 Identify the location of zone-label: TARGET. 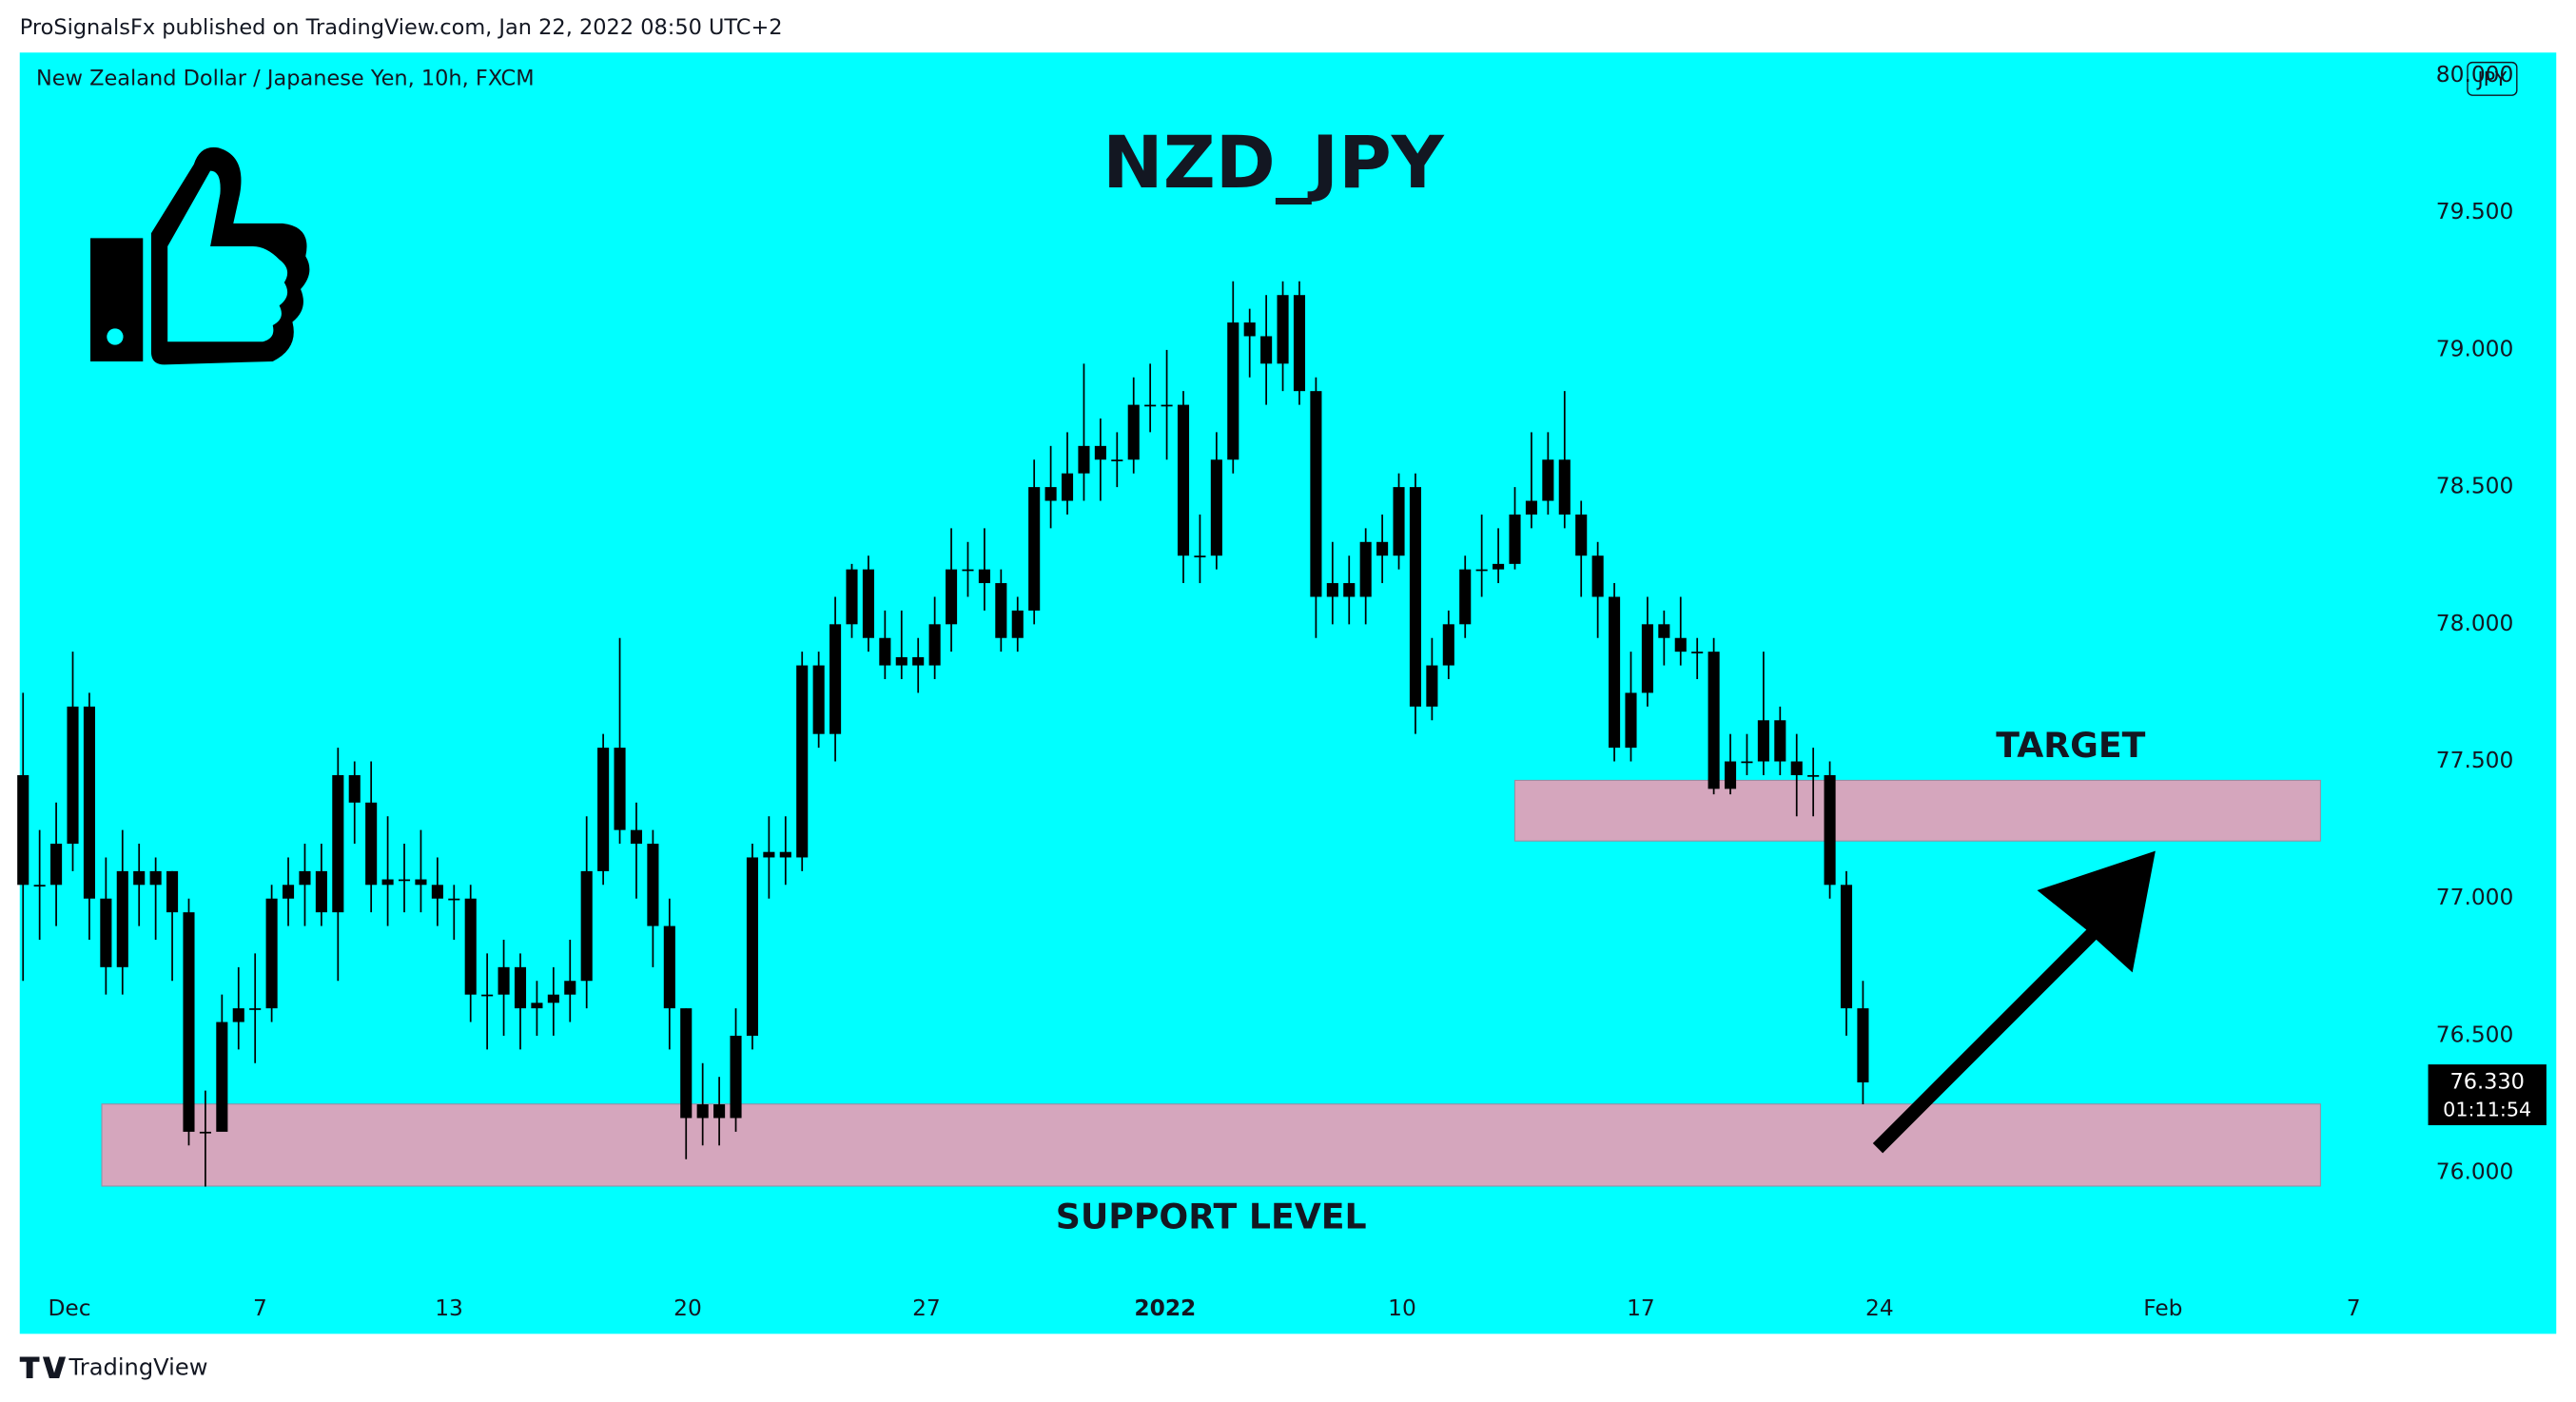
(2070, 745).